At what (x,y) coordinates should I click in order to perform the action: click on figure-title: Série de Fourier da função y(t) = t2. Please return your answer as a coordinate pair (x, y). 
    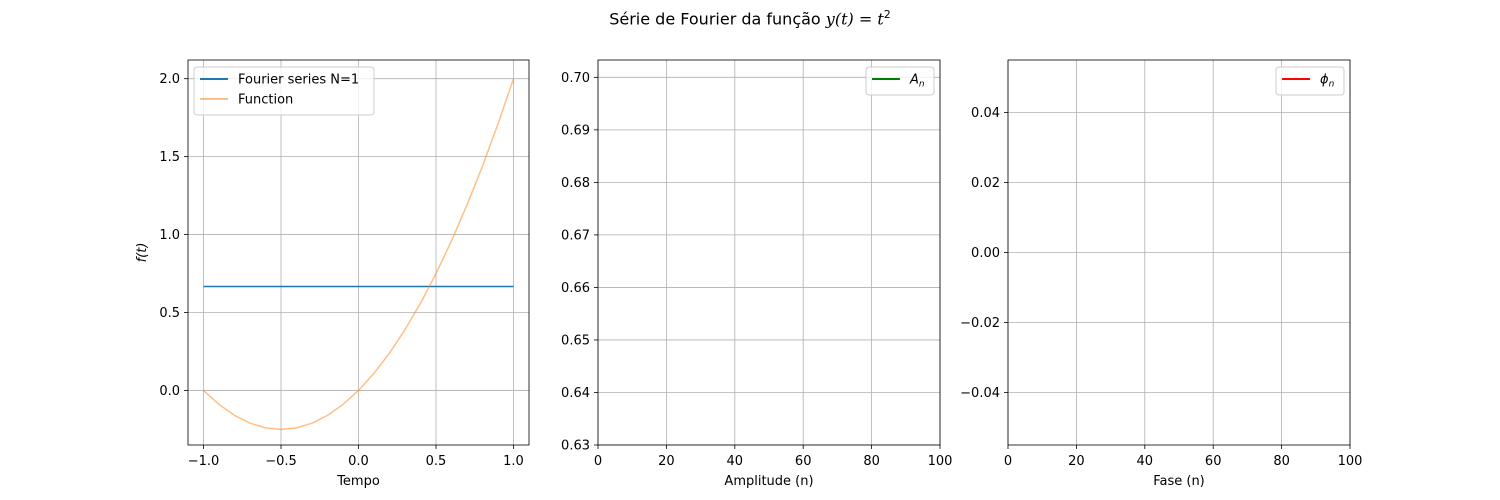
    Looking at the image, I should click on (750, 18).